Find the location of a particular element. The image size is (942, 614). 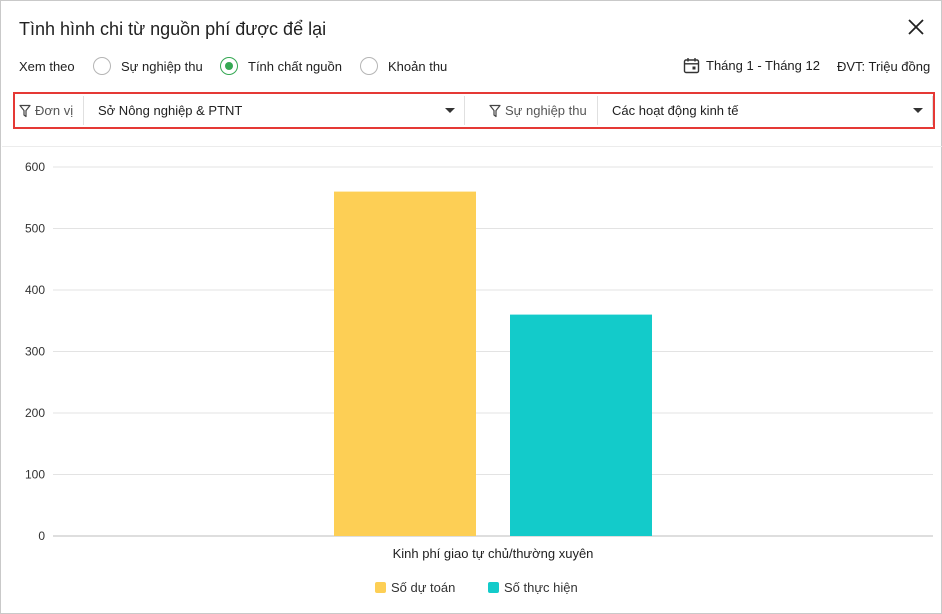

y-tick-label: 400 is located at coordinates (35, 290).